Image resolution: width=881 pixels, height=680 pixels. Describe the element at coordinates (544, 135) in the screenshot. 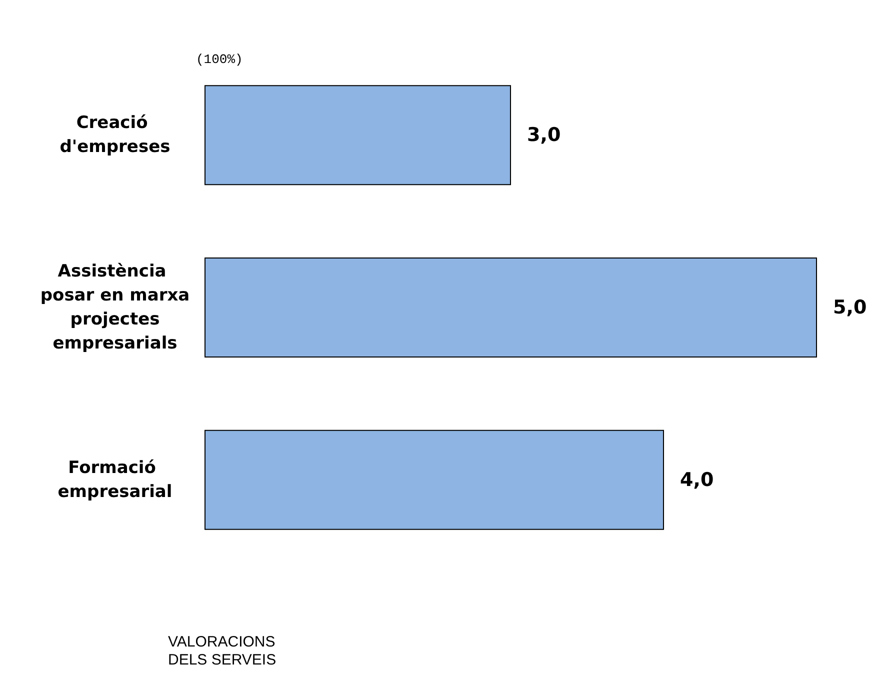

I see `data-label: 3,0` at that location.